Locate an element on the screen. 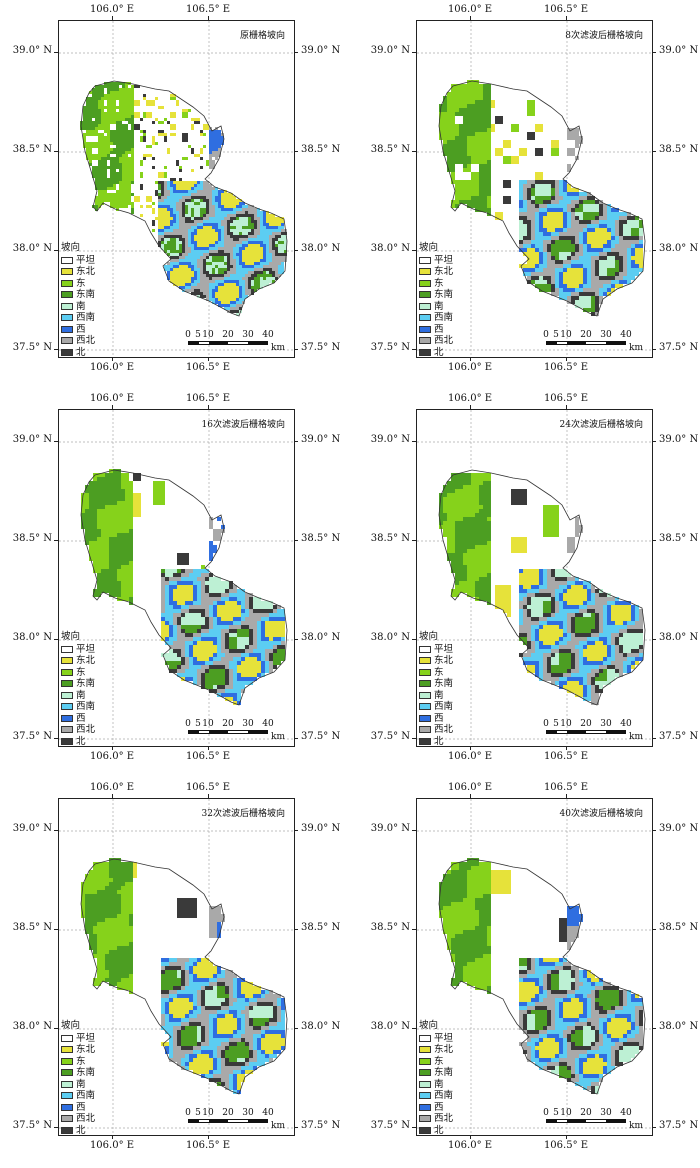  legend-item: 东北 is located at coordinates (78, 272).